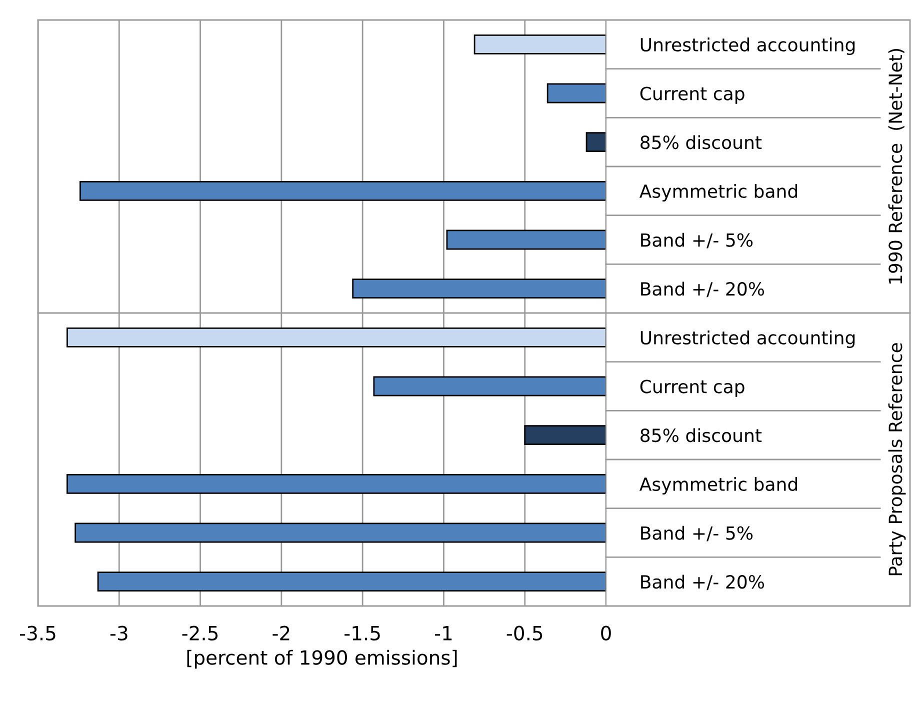  What do you see at coordinates (281, 633) in the screenshot?
I see `x-tick-label: -2` at bounding box center [281, 633].